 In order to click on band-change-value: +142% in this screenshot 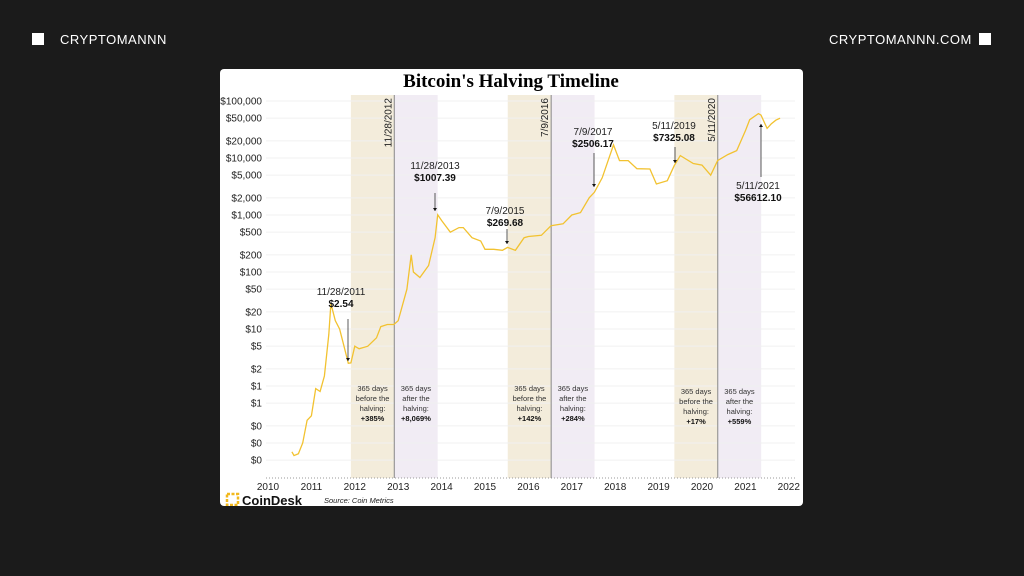, I will do `click(530, 418)`.